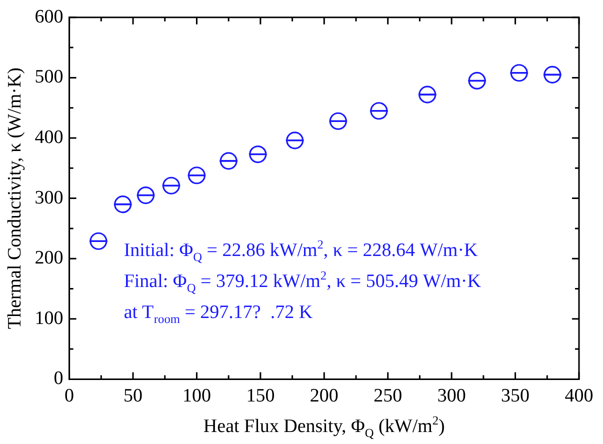  What do you see at coordinates (15, 198) in the screenshot?
I see `y-axis-title: Thermal Conductivity, κ (W/m·K)` at bounding box center [15, 198].